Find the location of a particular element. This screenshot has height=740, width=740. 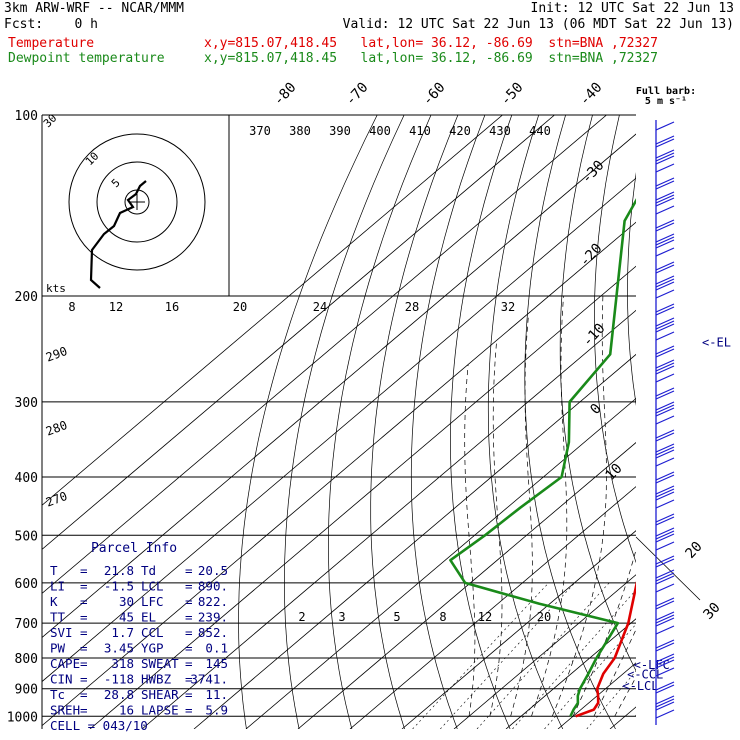

parcel-label: PW is located at coordinates (58, 648).